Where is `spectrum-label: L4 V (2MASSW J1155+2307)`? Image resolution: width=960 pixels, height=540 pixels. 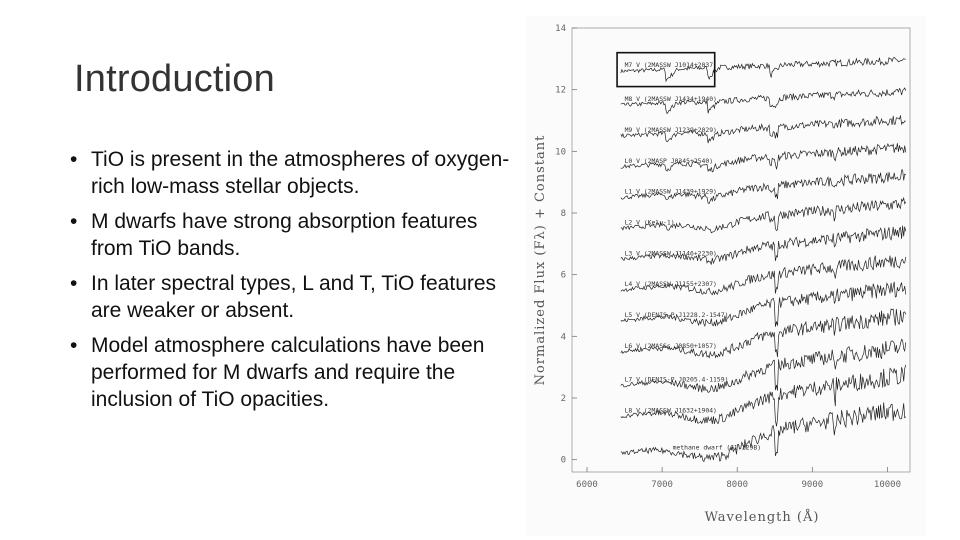
spectrum-label: L4 V (2MASSW J1155+2307) is located at coordinates (671, 284).